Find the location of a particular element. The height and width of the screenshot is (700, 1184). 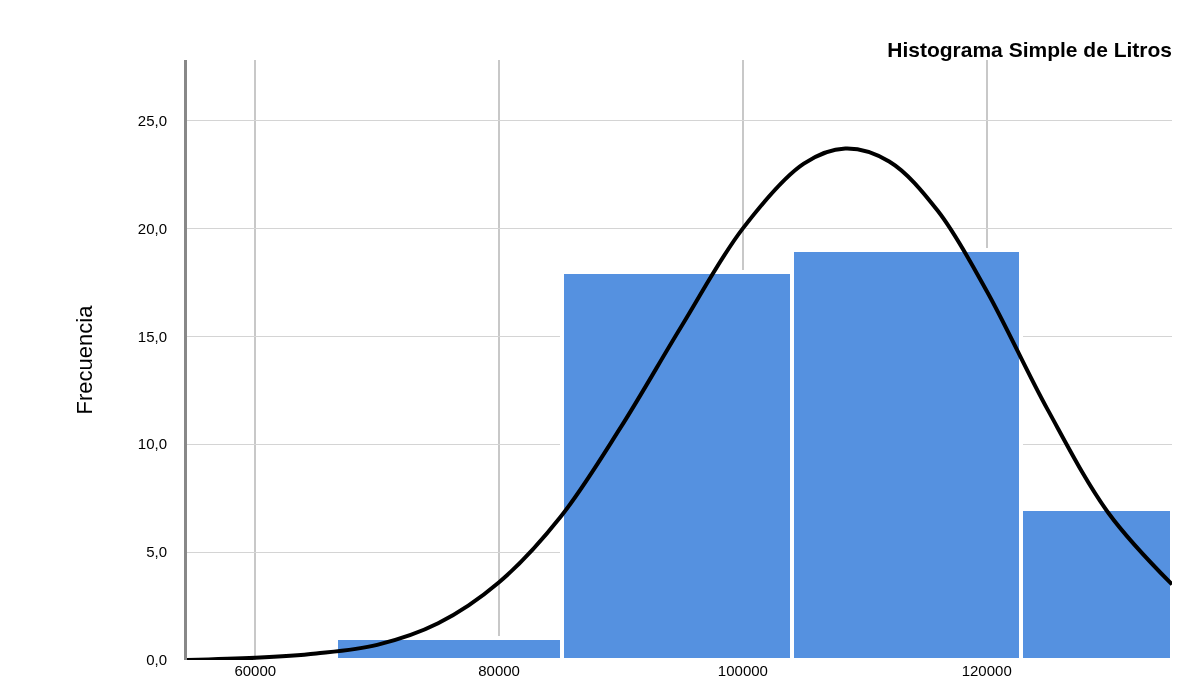

x-tick-label: 100000 is located at coordinates (742, 670).